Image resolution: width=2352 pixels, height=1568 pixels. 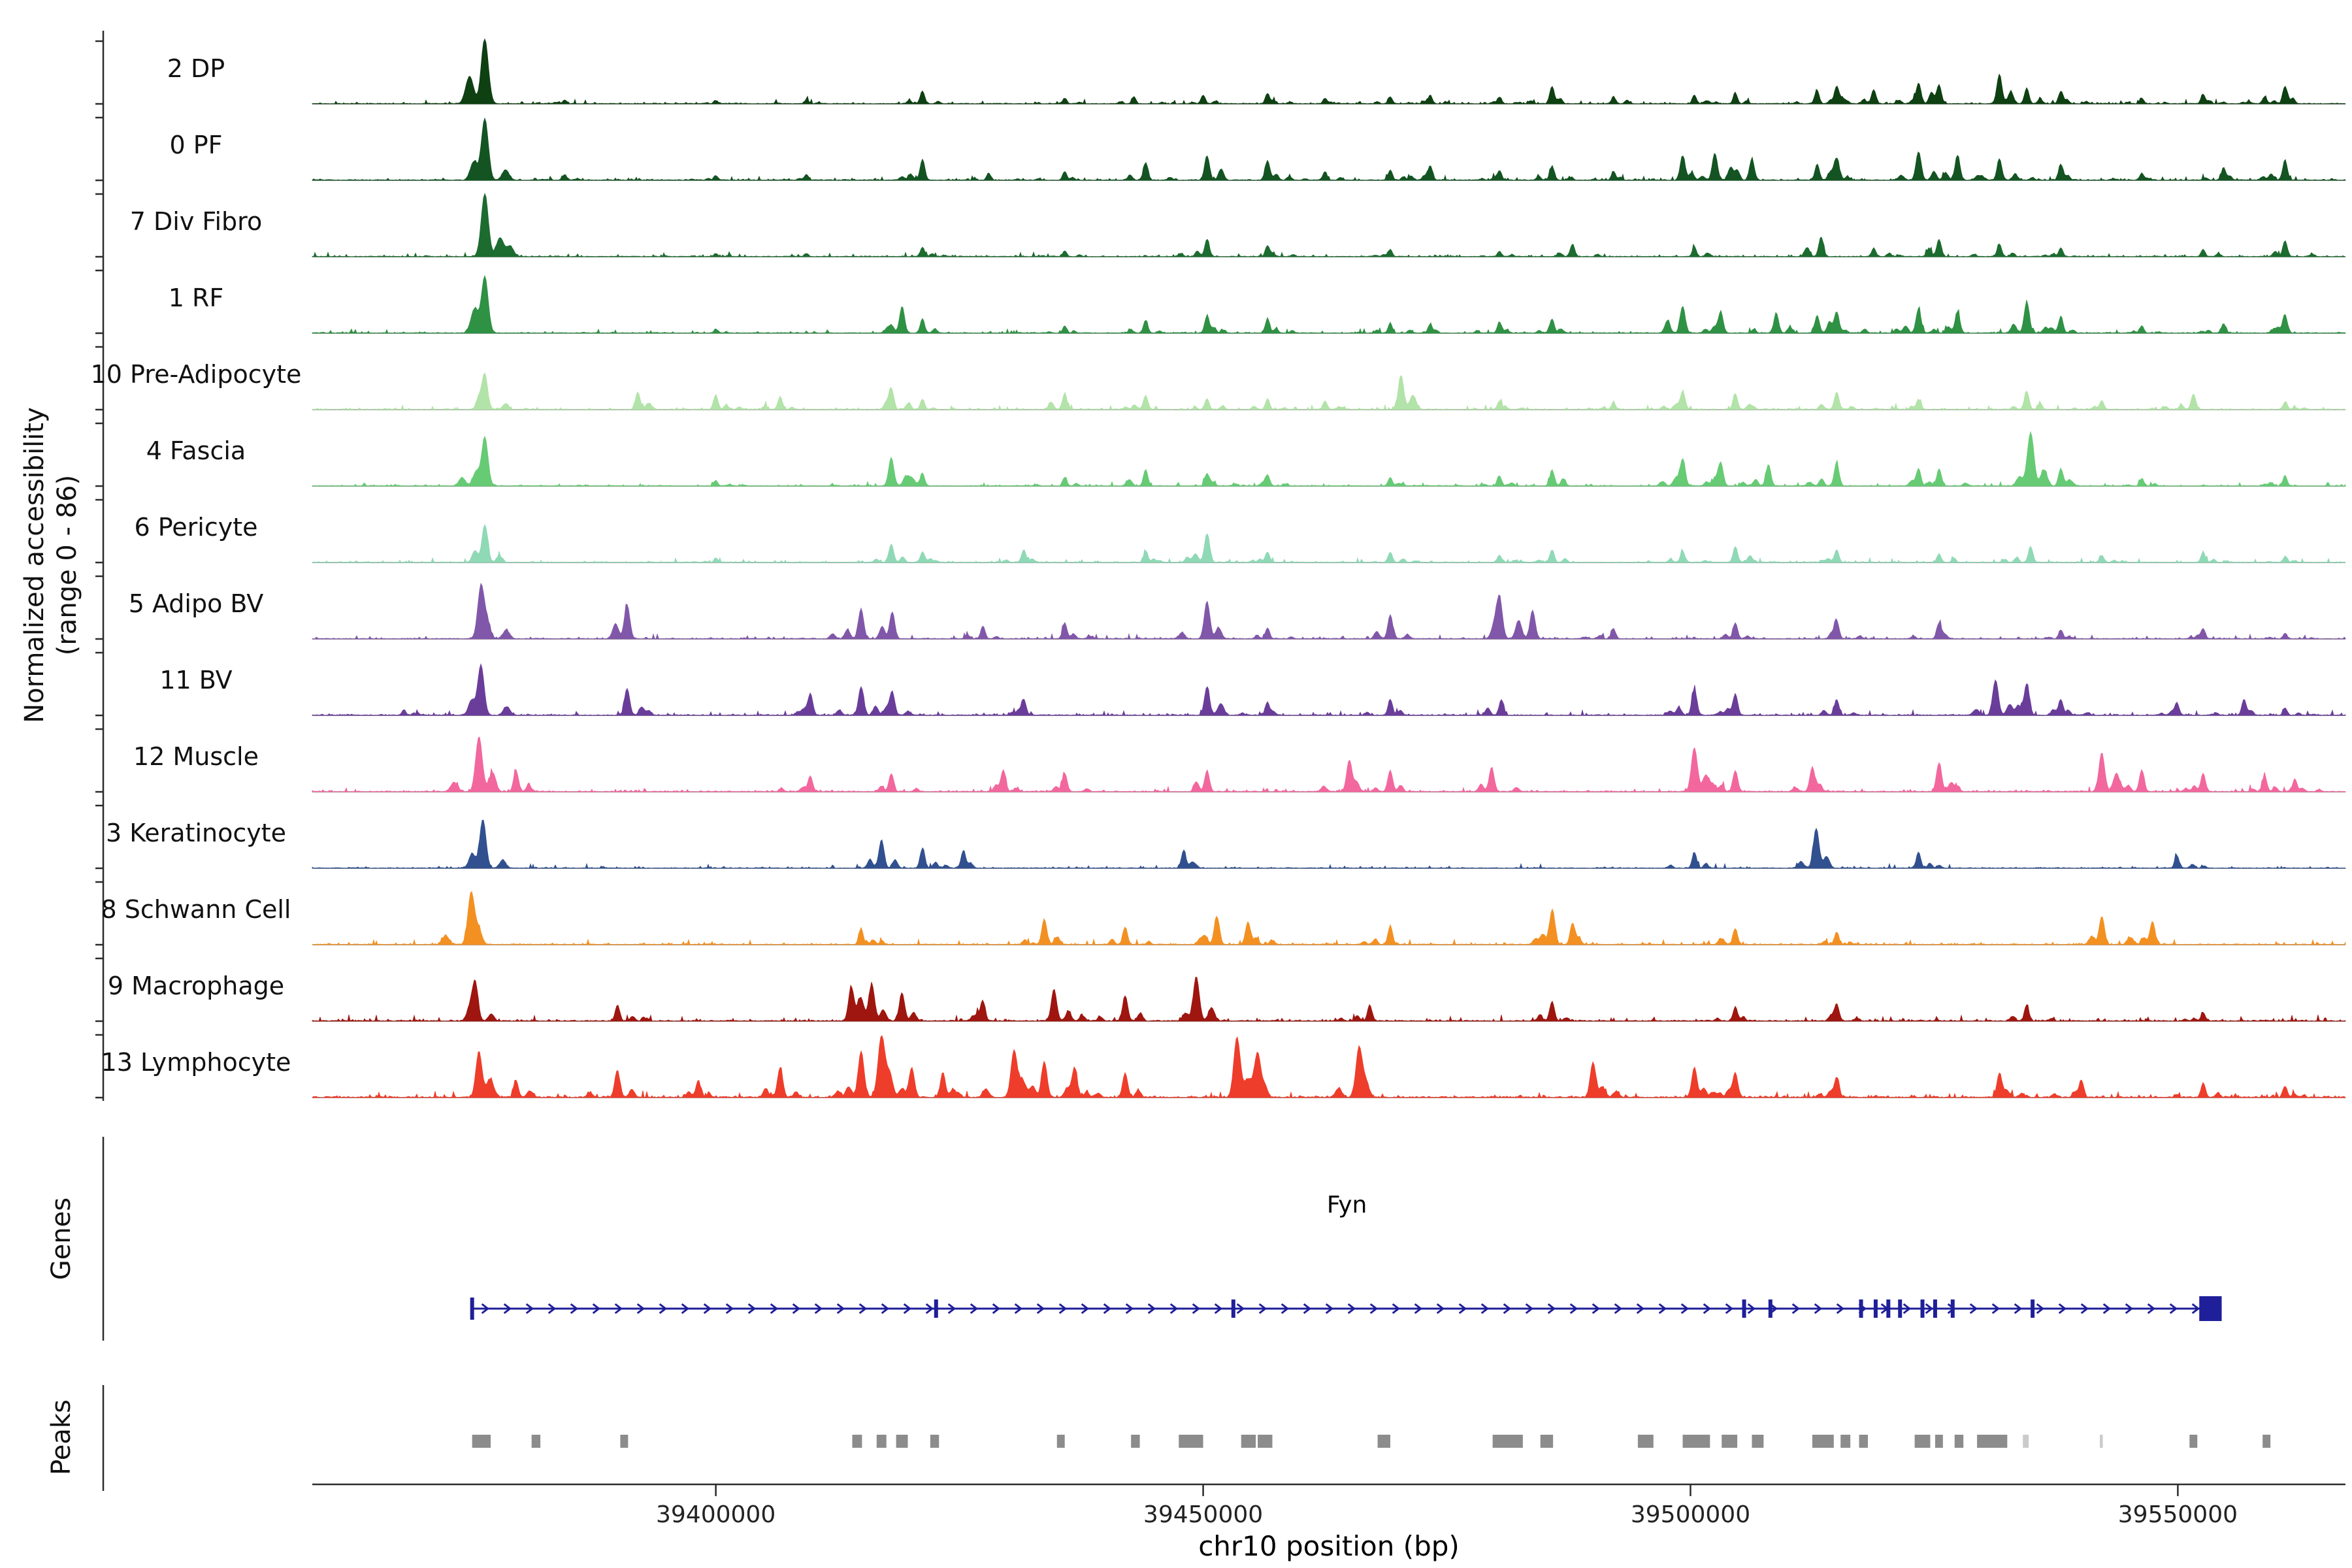 I want to click on gene-name-label: Fyn, so click(x=1347, y=1205).